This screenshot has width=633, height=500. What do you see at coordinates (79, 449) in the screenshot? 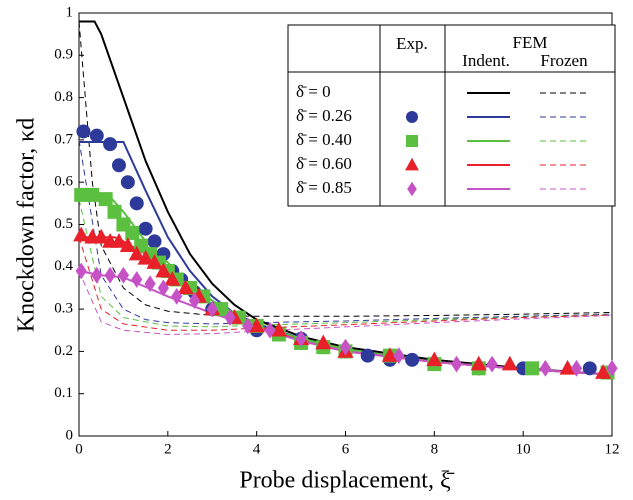
I see `x-tick-label: 0` at bounding box center [79, 449].